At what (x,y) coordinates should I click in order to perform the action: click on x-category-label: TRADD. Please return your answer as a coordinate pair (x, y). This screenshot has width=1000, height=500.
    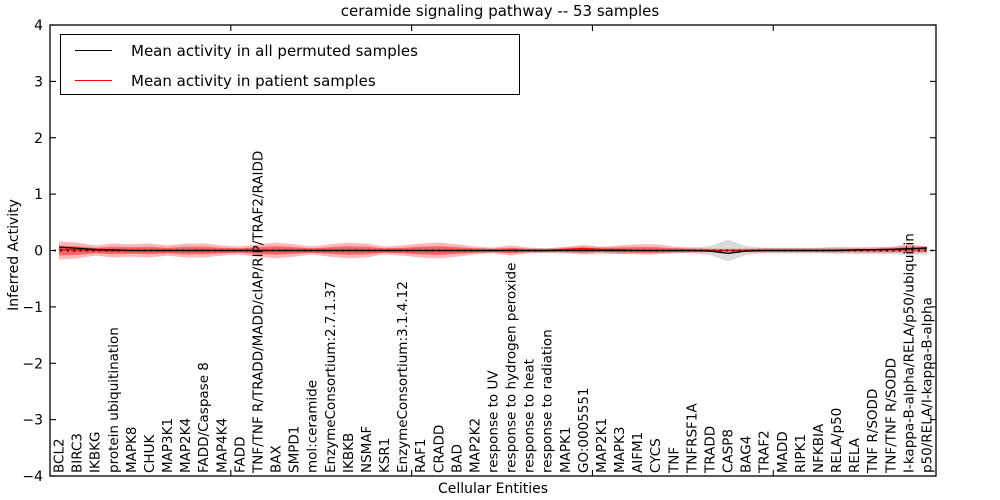
    Looking at the image, I should click on (710, 450).